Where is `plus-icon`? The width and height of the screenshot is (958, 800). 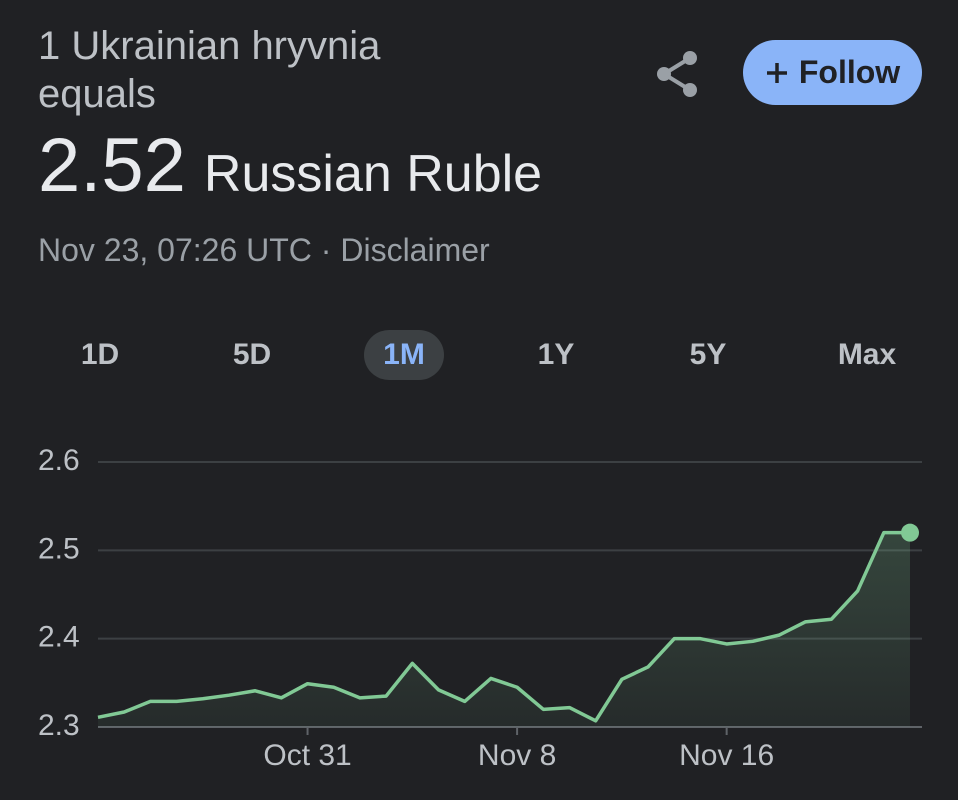
plus-icon is located at coordinates (776, 72).